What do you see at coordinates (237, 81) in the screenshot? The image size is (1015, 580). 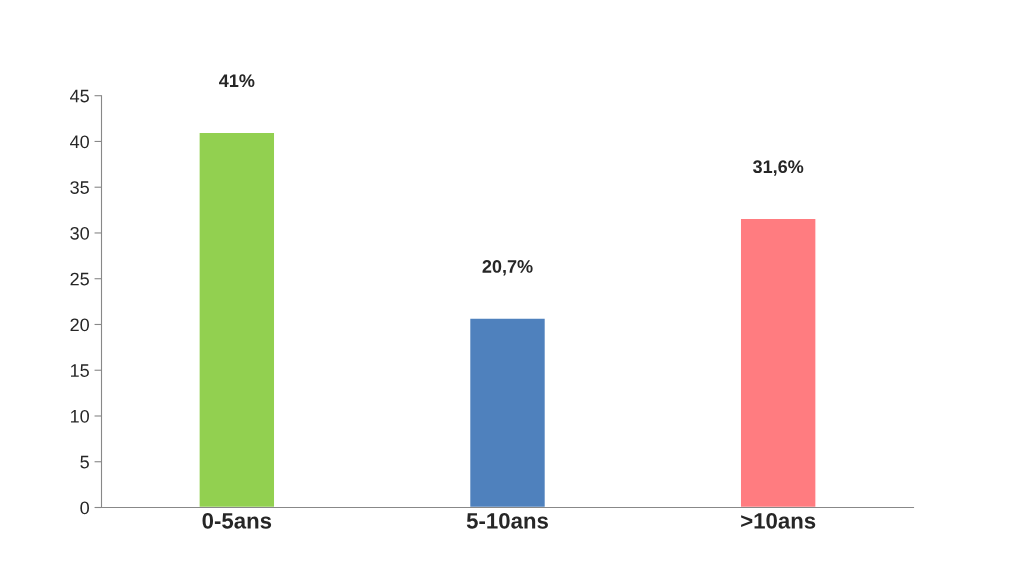 I see `data-label: 41%` at bounding box center [237, 81].